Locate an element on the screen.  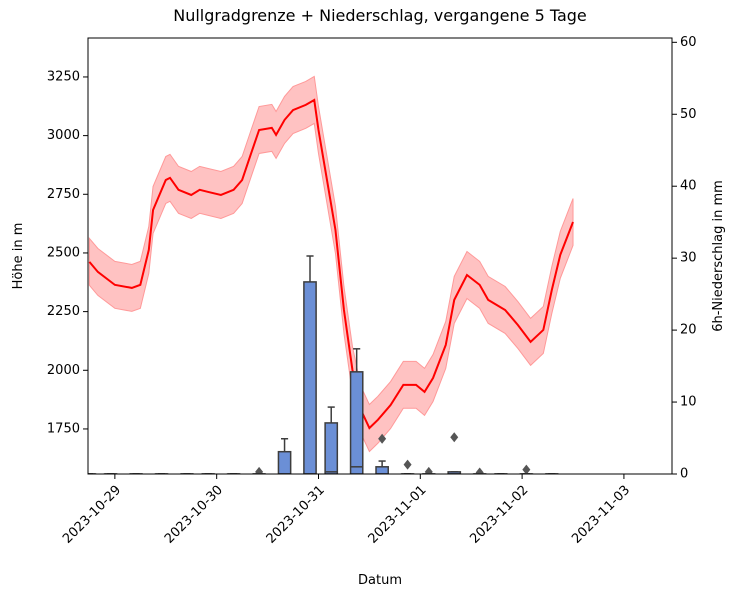
y-tick-label: 2250 is located at coordinates (63, 311).